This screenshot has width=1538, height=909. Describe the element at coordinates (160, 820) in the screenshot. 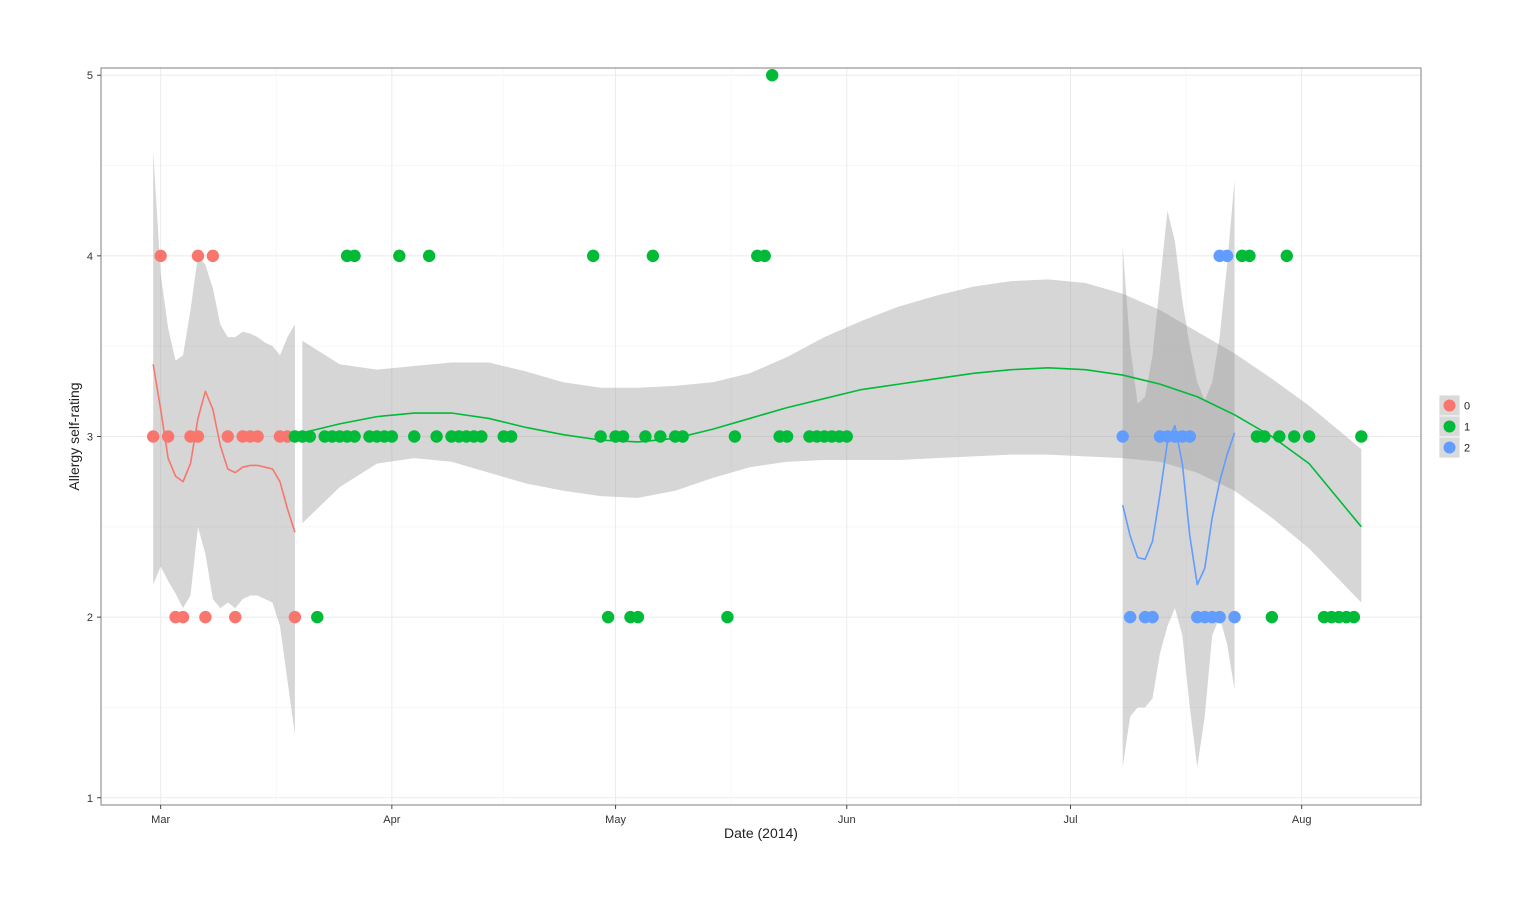

I see `x-tick-label: Mar` at that location.